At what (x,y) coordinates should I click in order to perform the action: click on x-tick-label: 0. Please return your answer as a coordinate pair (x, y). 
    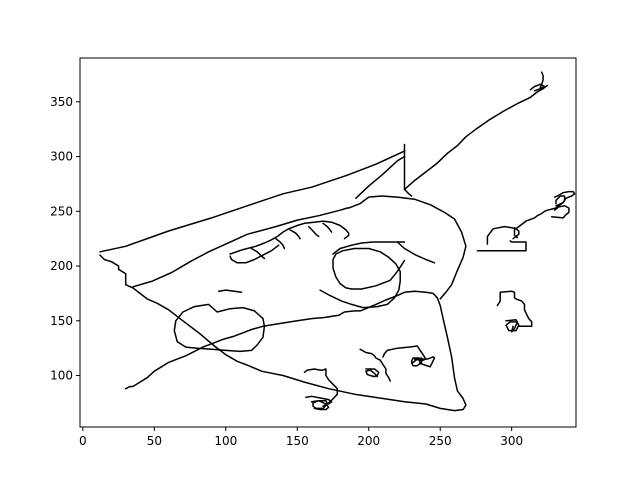
    Looking at the image, I should click on (83, 441).